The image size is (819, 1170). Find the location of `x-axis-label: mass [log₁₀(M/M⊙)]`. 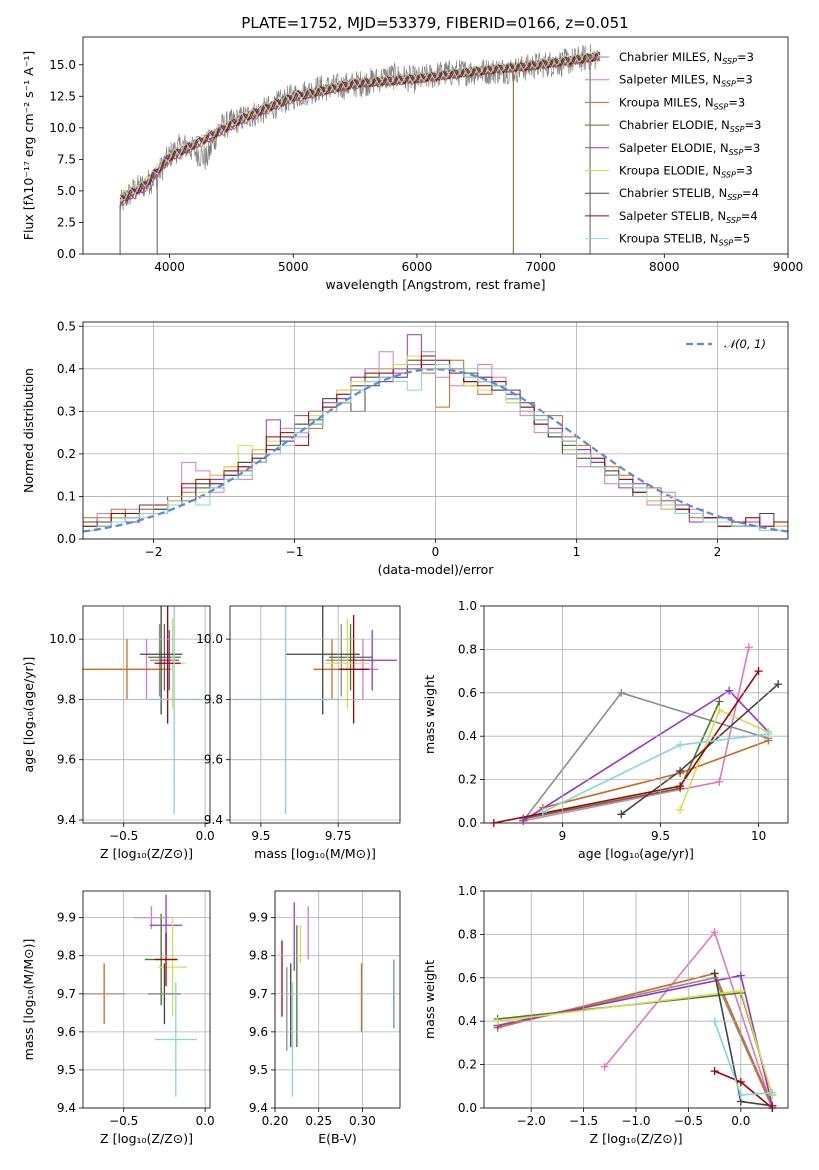

x-axis-label: mass [log₁₀(M/M⊙)] is located at coordinates (315, 853).